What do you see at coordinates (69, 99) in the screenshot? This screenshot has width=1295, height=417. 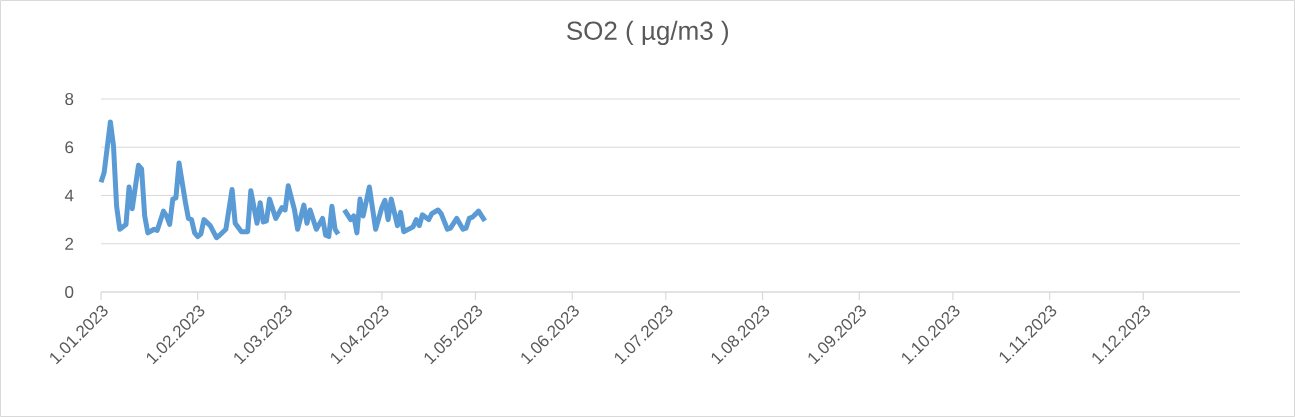 I see `y-tick-label: 8` at bounding box center [69, 99].